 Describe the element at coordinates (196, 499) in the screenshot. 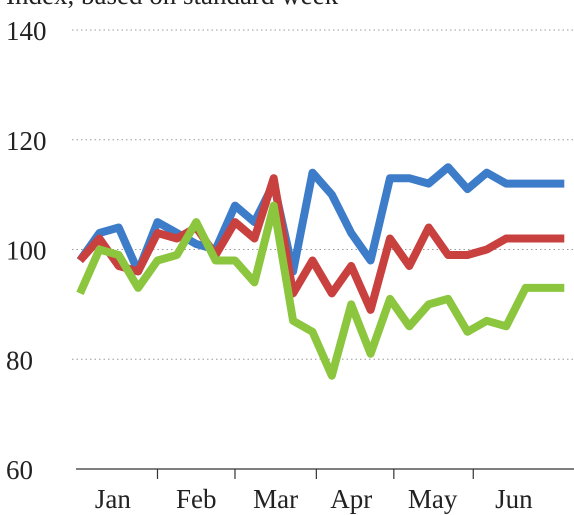

I see `x-tick-label-feb: Feb` at that location.